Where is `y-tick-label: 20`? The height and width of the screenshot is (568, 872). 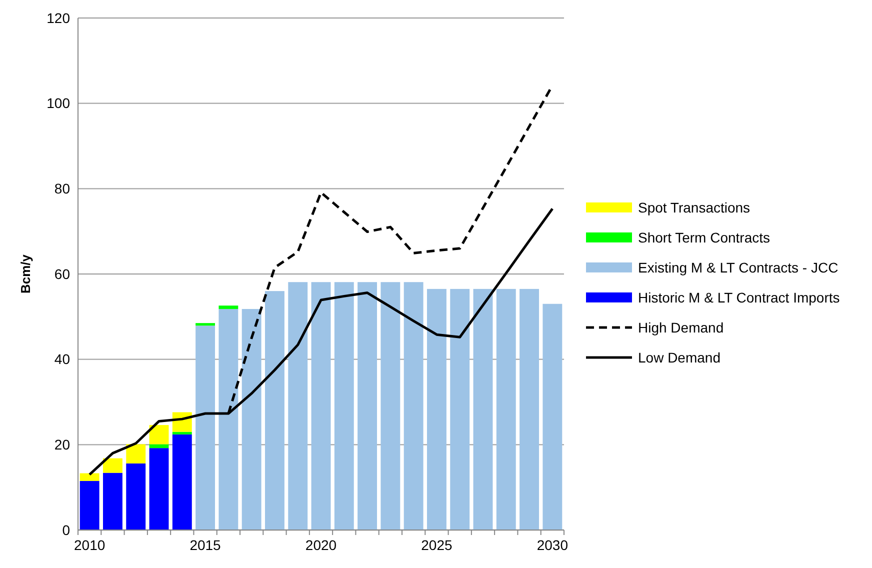
y-tick-label: 20 is located at coordinates (62, 444).